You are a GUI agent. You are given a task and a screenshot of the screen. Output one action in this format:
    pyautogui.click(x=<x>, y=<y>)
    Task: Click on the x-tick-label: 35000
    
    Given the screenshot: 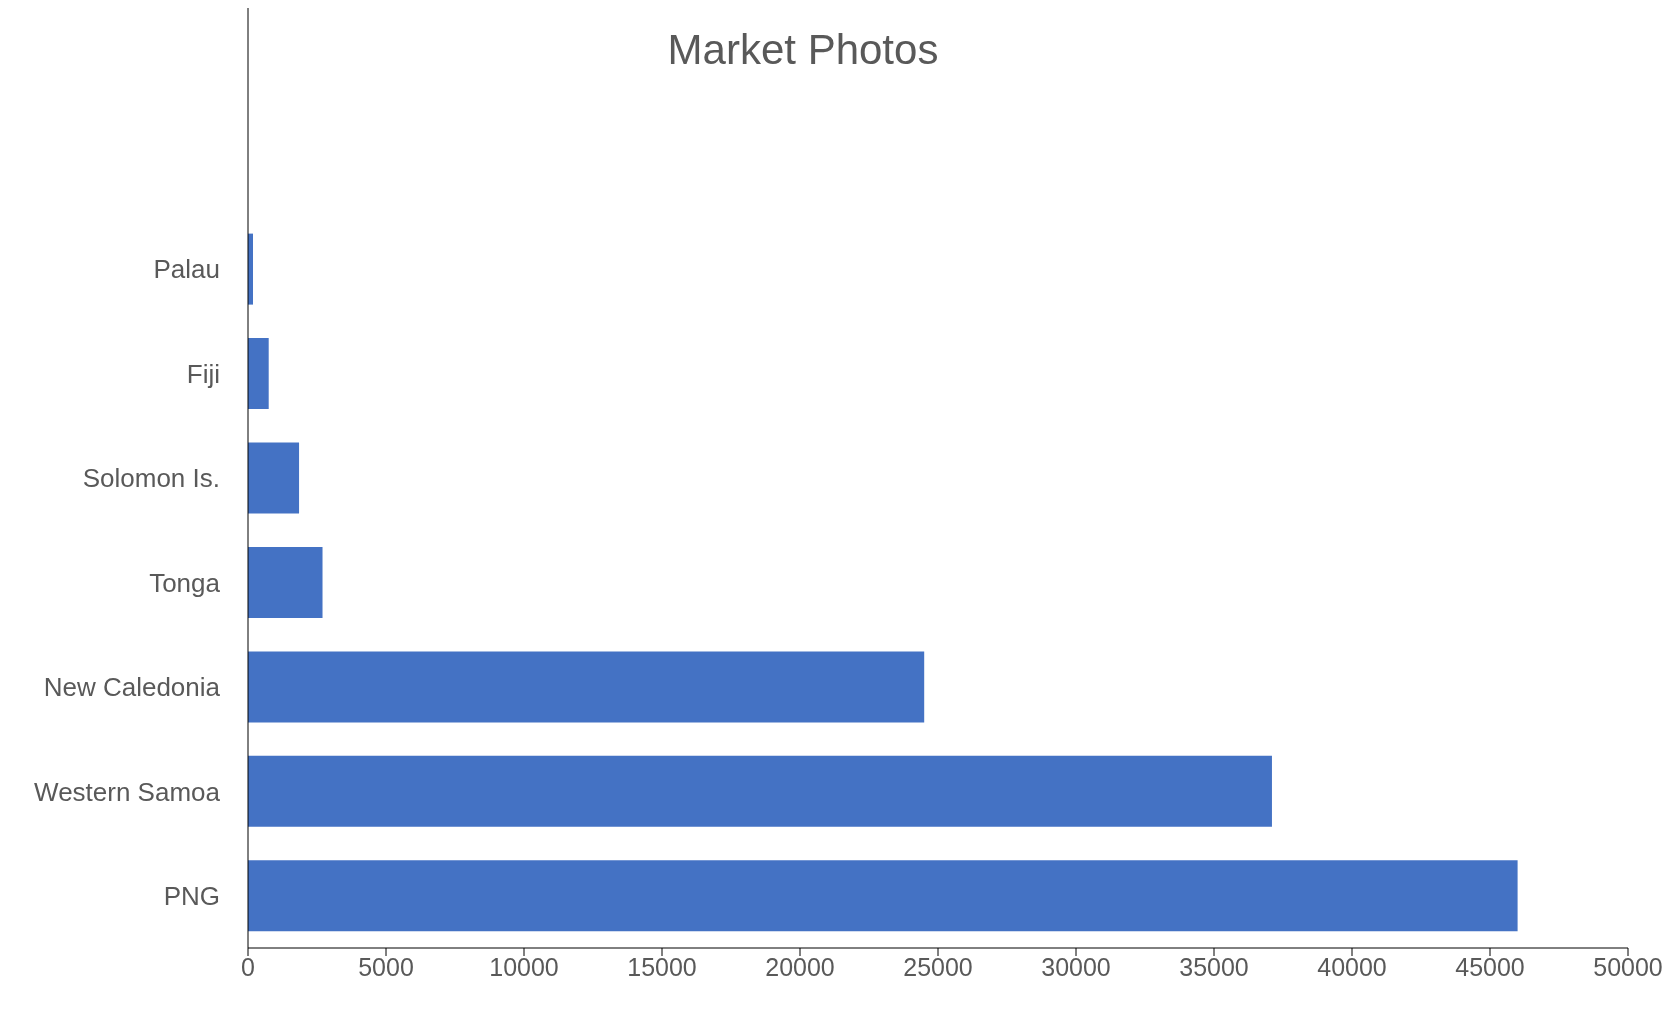 What is the action you would take?
    pyautogui.click(x=1214, y=966)
    